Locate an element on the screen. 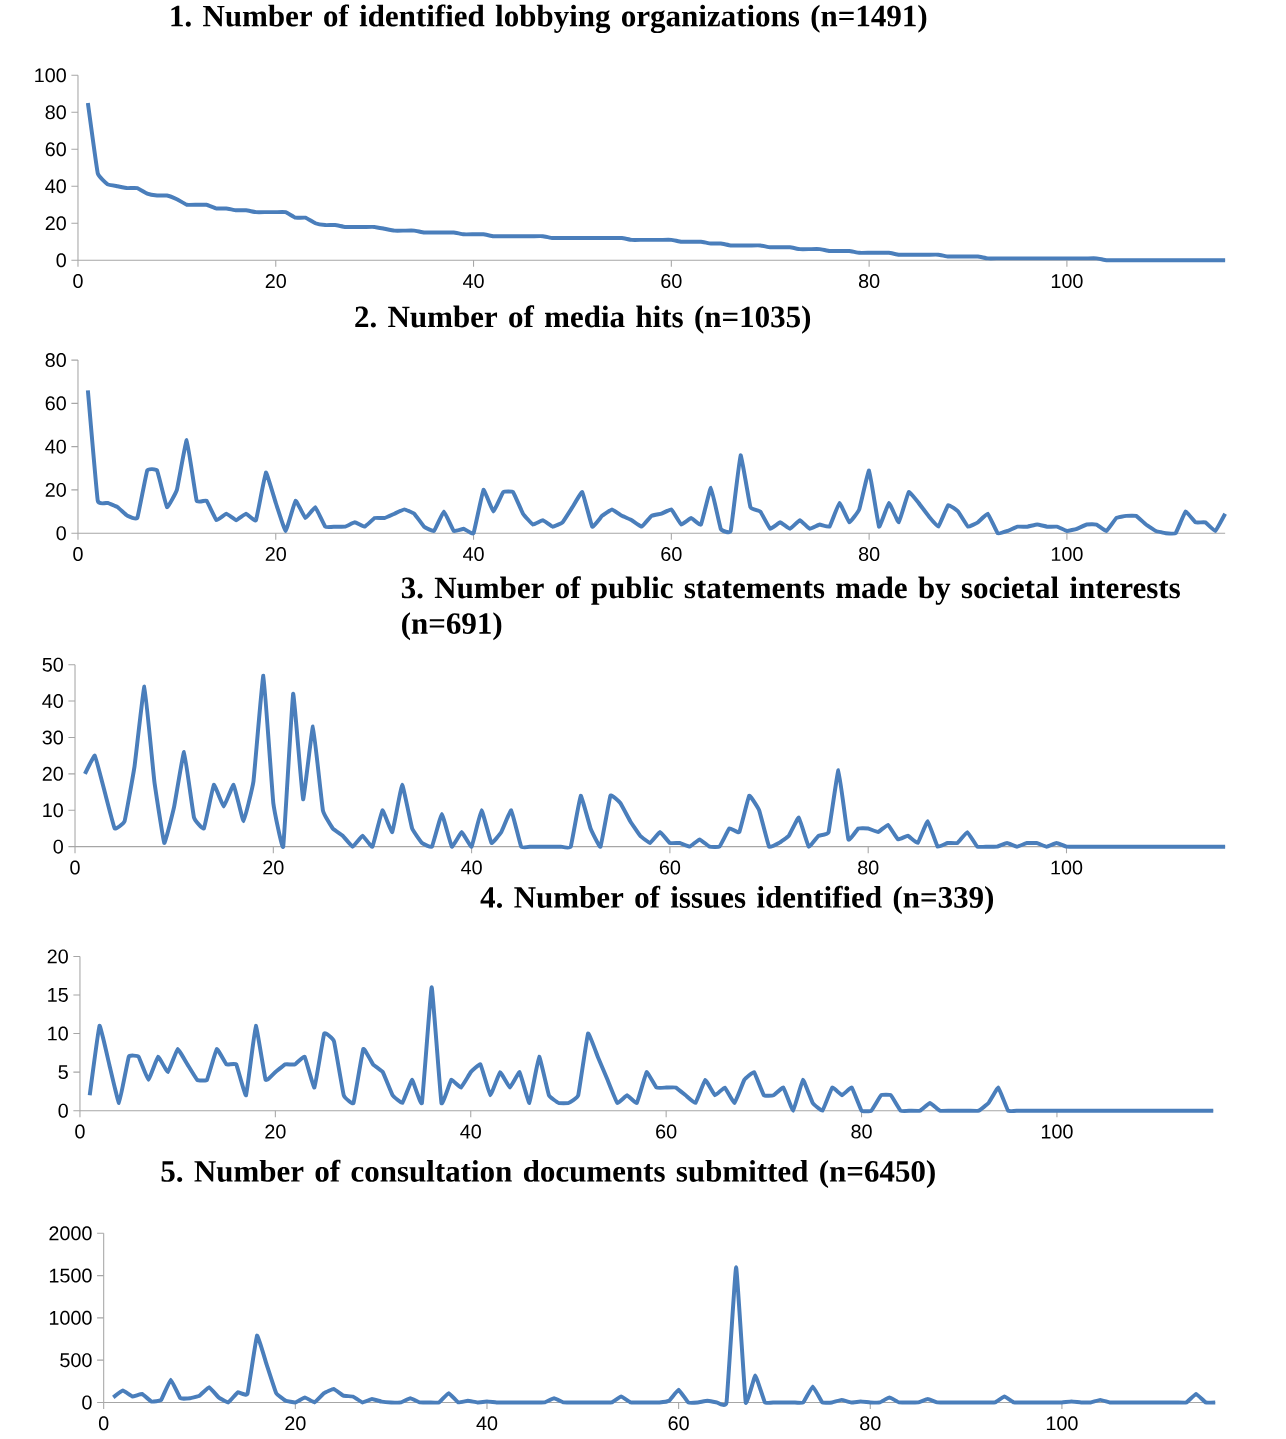 This screenshot has width=1286, height=1439. y-tick-label: 100 is located at coordinates (51, 75).